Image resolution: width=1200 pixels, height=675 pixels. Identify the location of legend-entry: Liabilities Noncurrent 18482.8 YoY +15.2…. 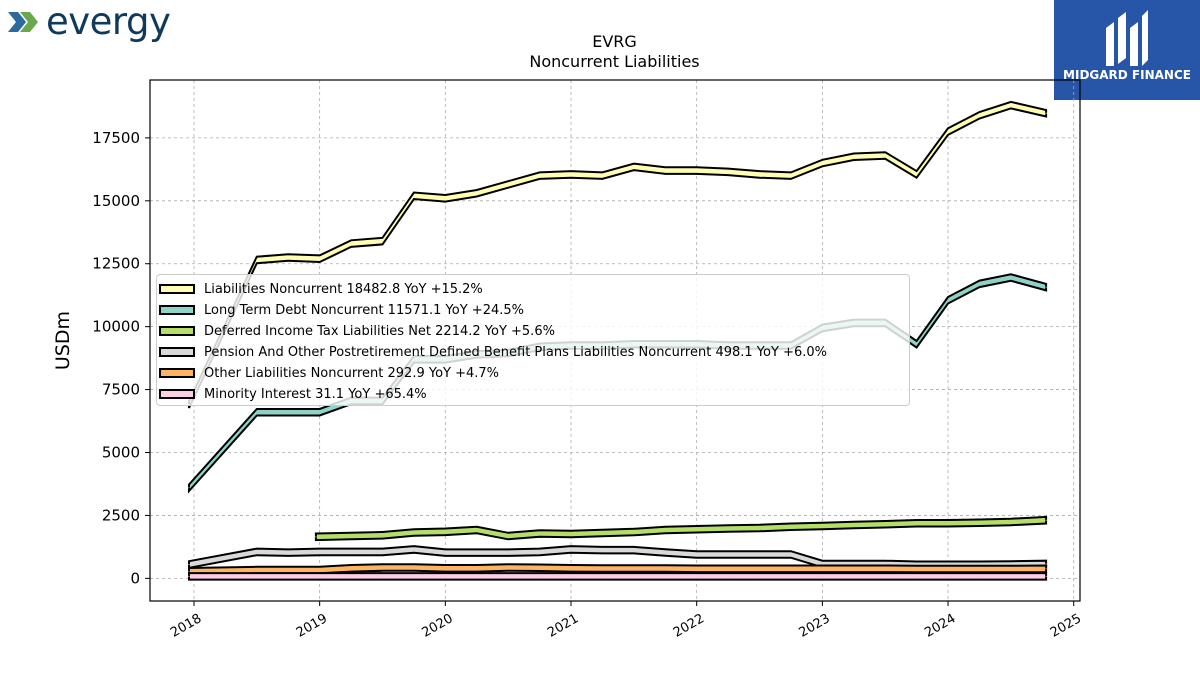
(320, 289).